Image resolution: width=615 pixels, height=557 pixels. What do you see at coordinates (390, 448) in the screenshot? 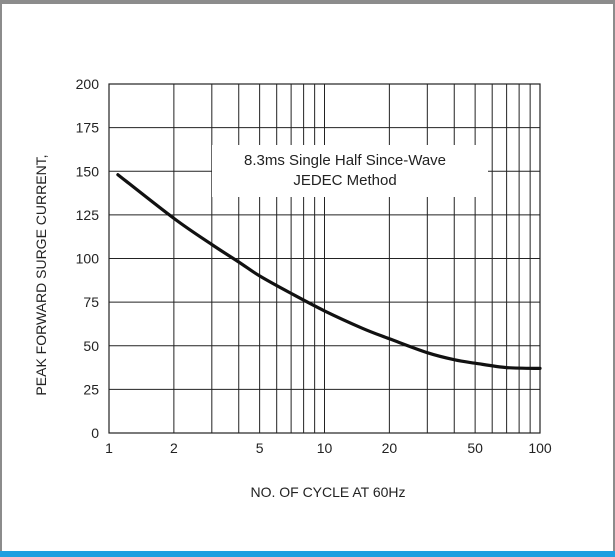
I see `x-tick-label: 20` at bounding box center [390, 448].